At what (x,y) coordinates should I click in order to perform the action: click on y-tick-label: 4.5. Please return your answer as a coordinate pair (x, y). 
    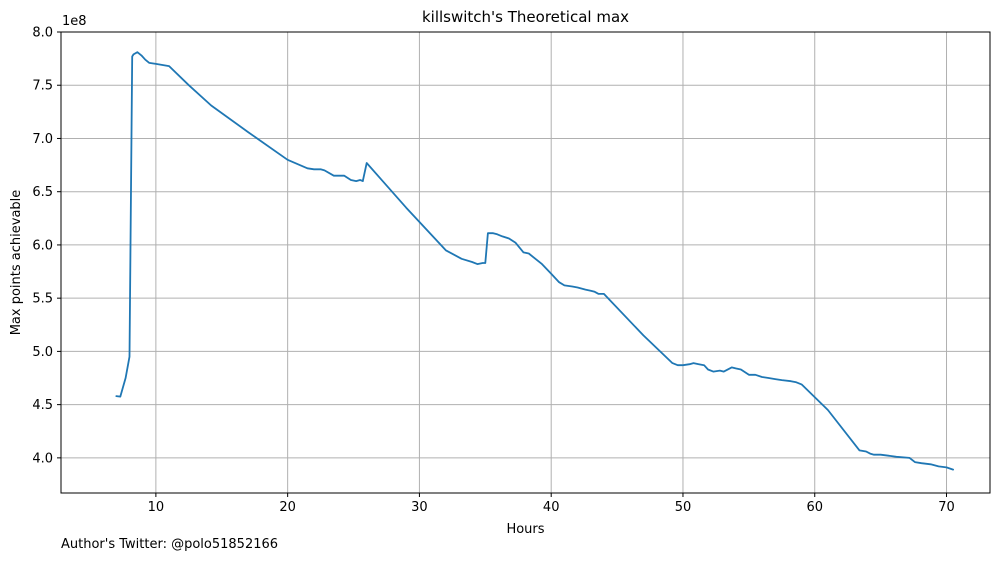
    Looking at the image, I should click on (42, 405).